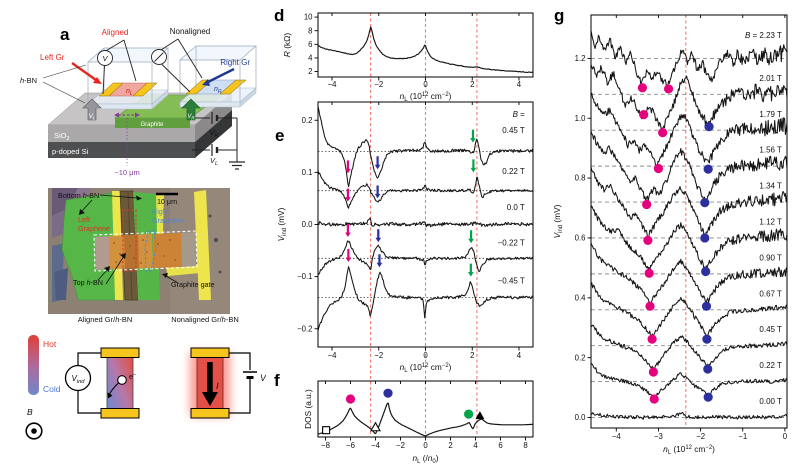 Image resolution: width=798 pixels, height=474 pixels. I want to click on flake-background, so click(72, 245).